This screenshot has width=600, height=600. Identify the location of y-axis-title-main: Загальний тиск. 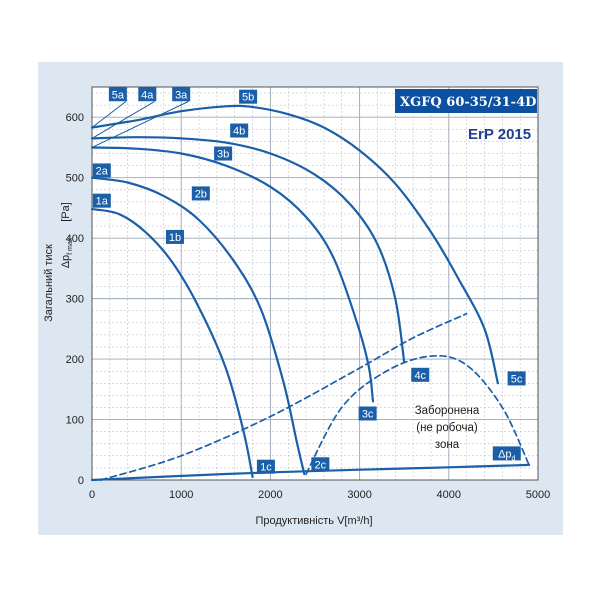
(49, 283).